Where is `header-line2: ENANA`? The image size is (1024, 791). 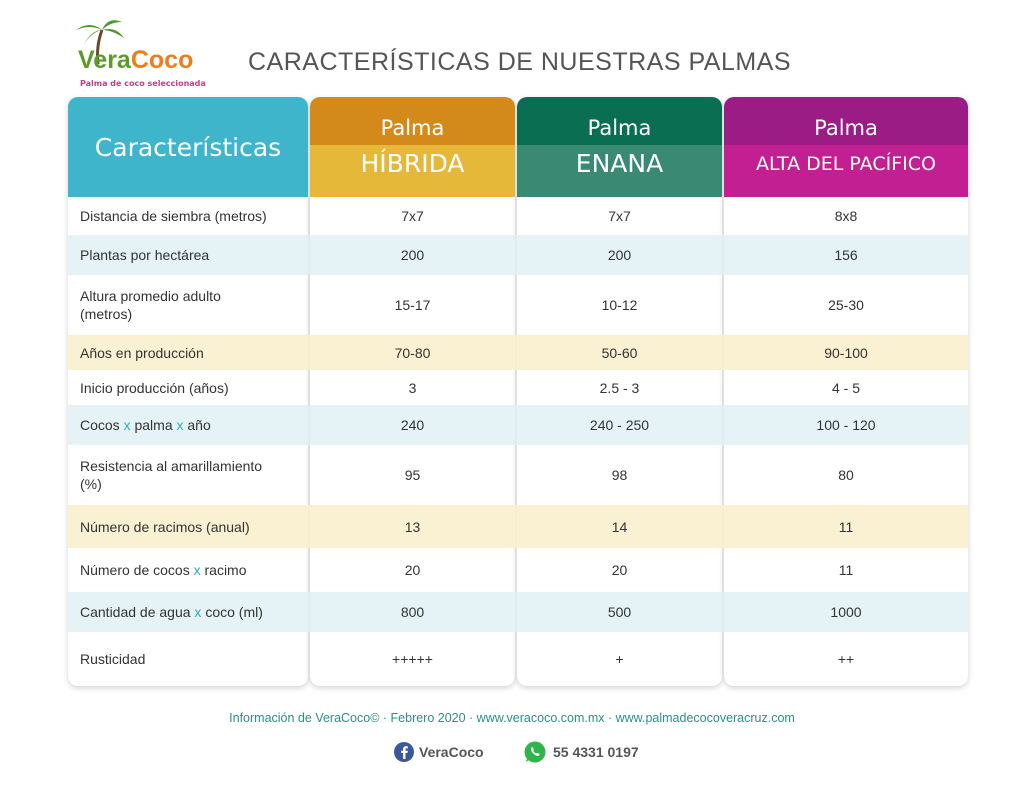
header-line2: ENANA is located at coordinates (619, 171).